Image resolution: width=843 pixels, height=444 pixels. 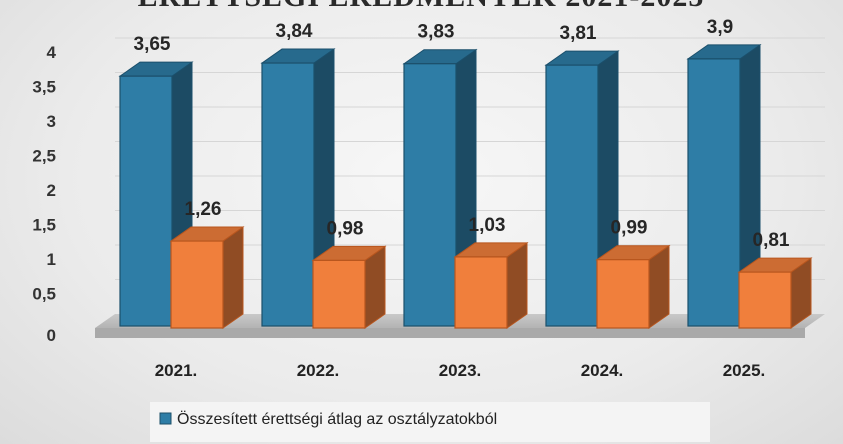 What do you see at coordinates (203, 209) in the screenshot?
I see `data-label-series-2-1: 1,26` at bounding box center [203, 209].